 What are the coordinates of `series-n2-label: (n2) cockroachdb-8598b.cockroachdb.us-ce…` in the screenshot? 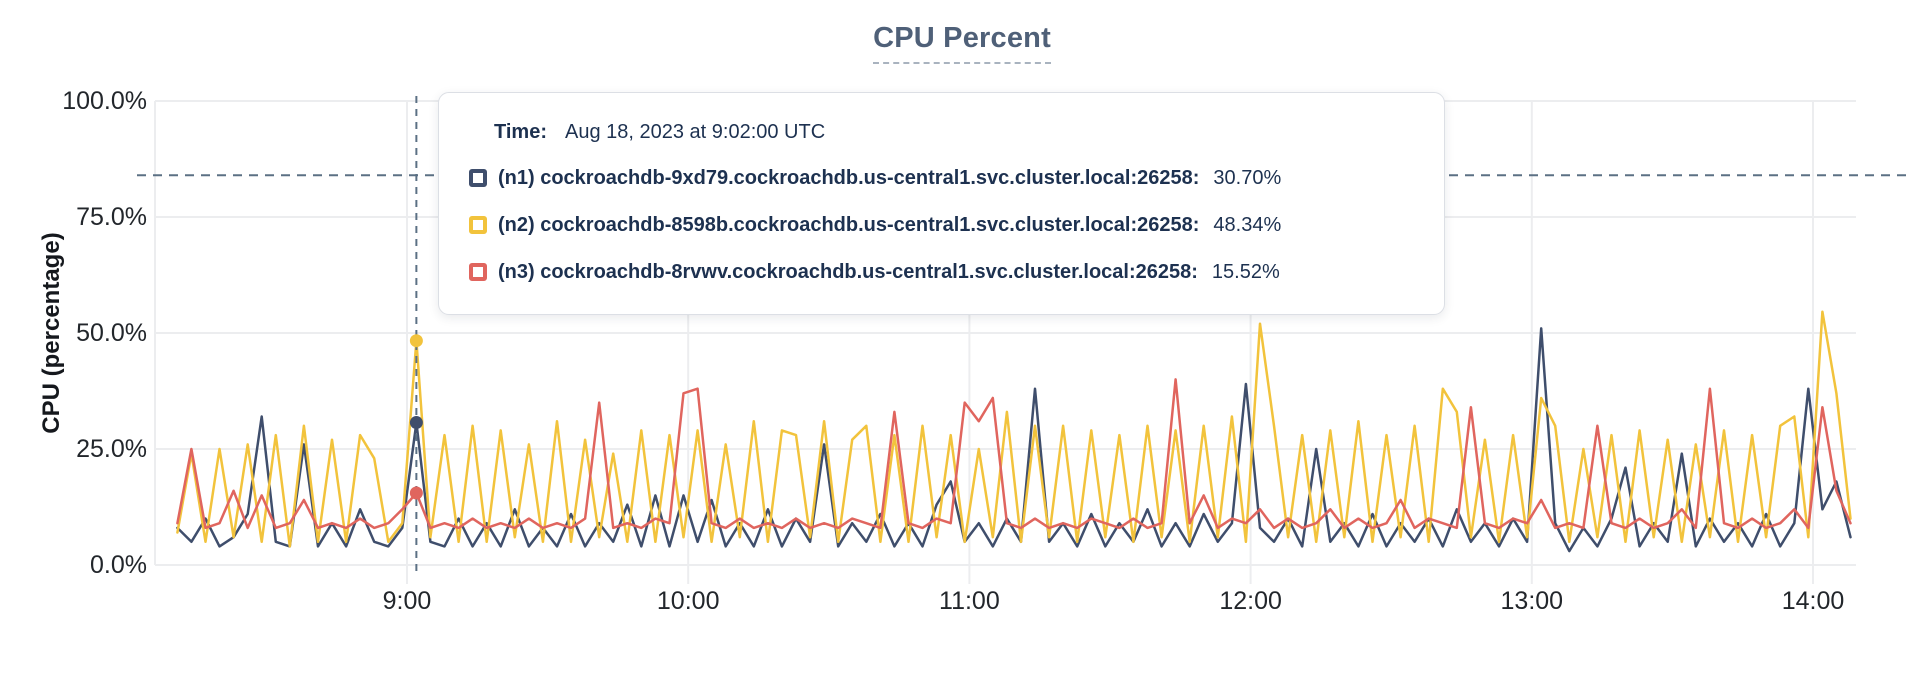 It's located at (849, 224).